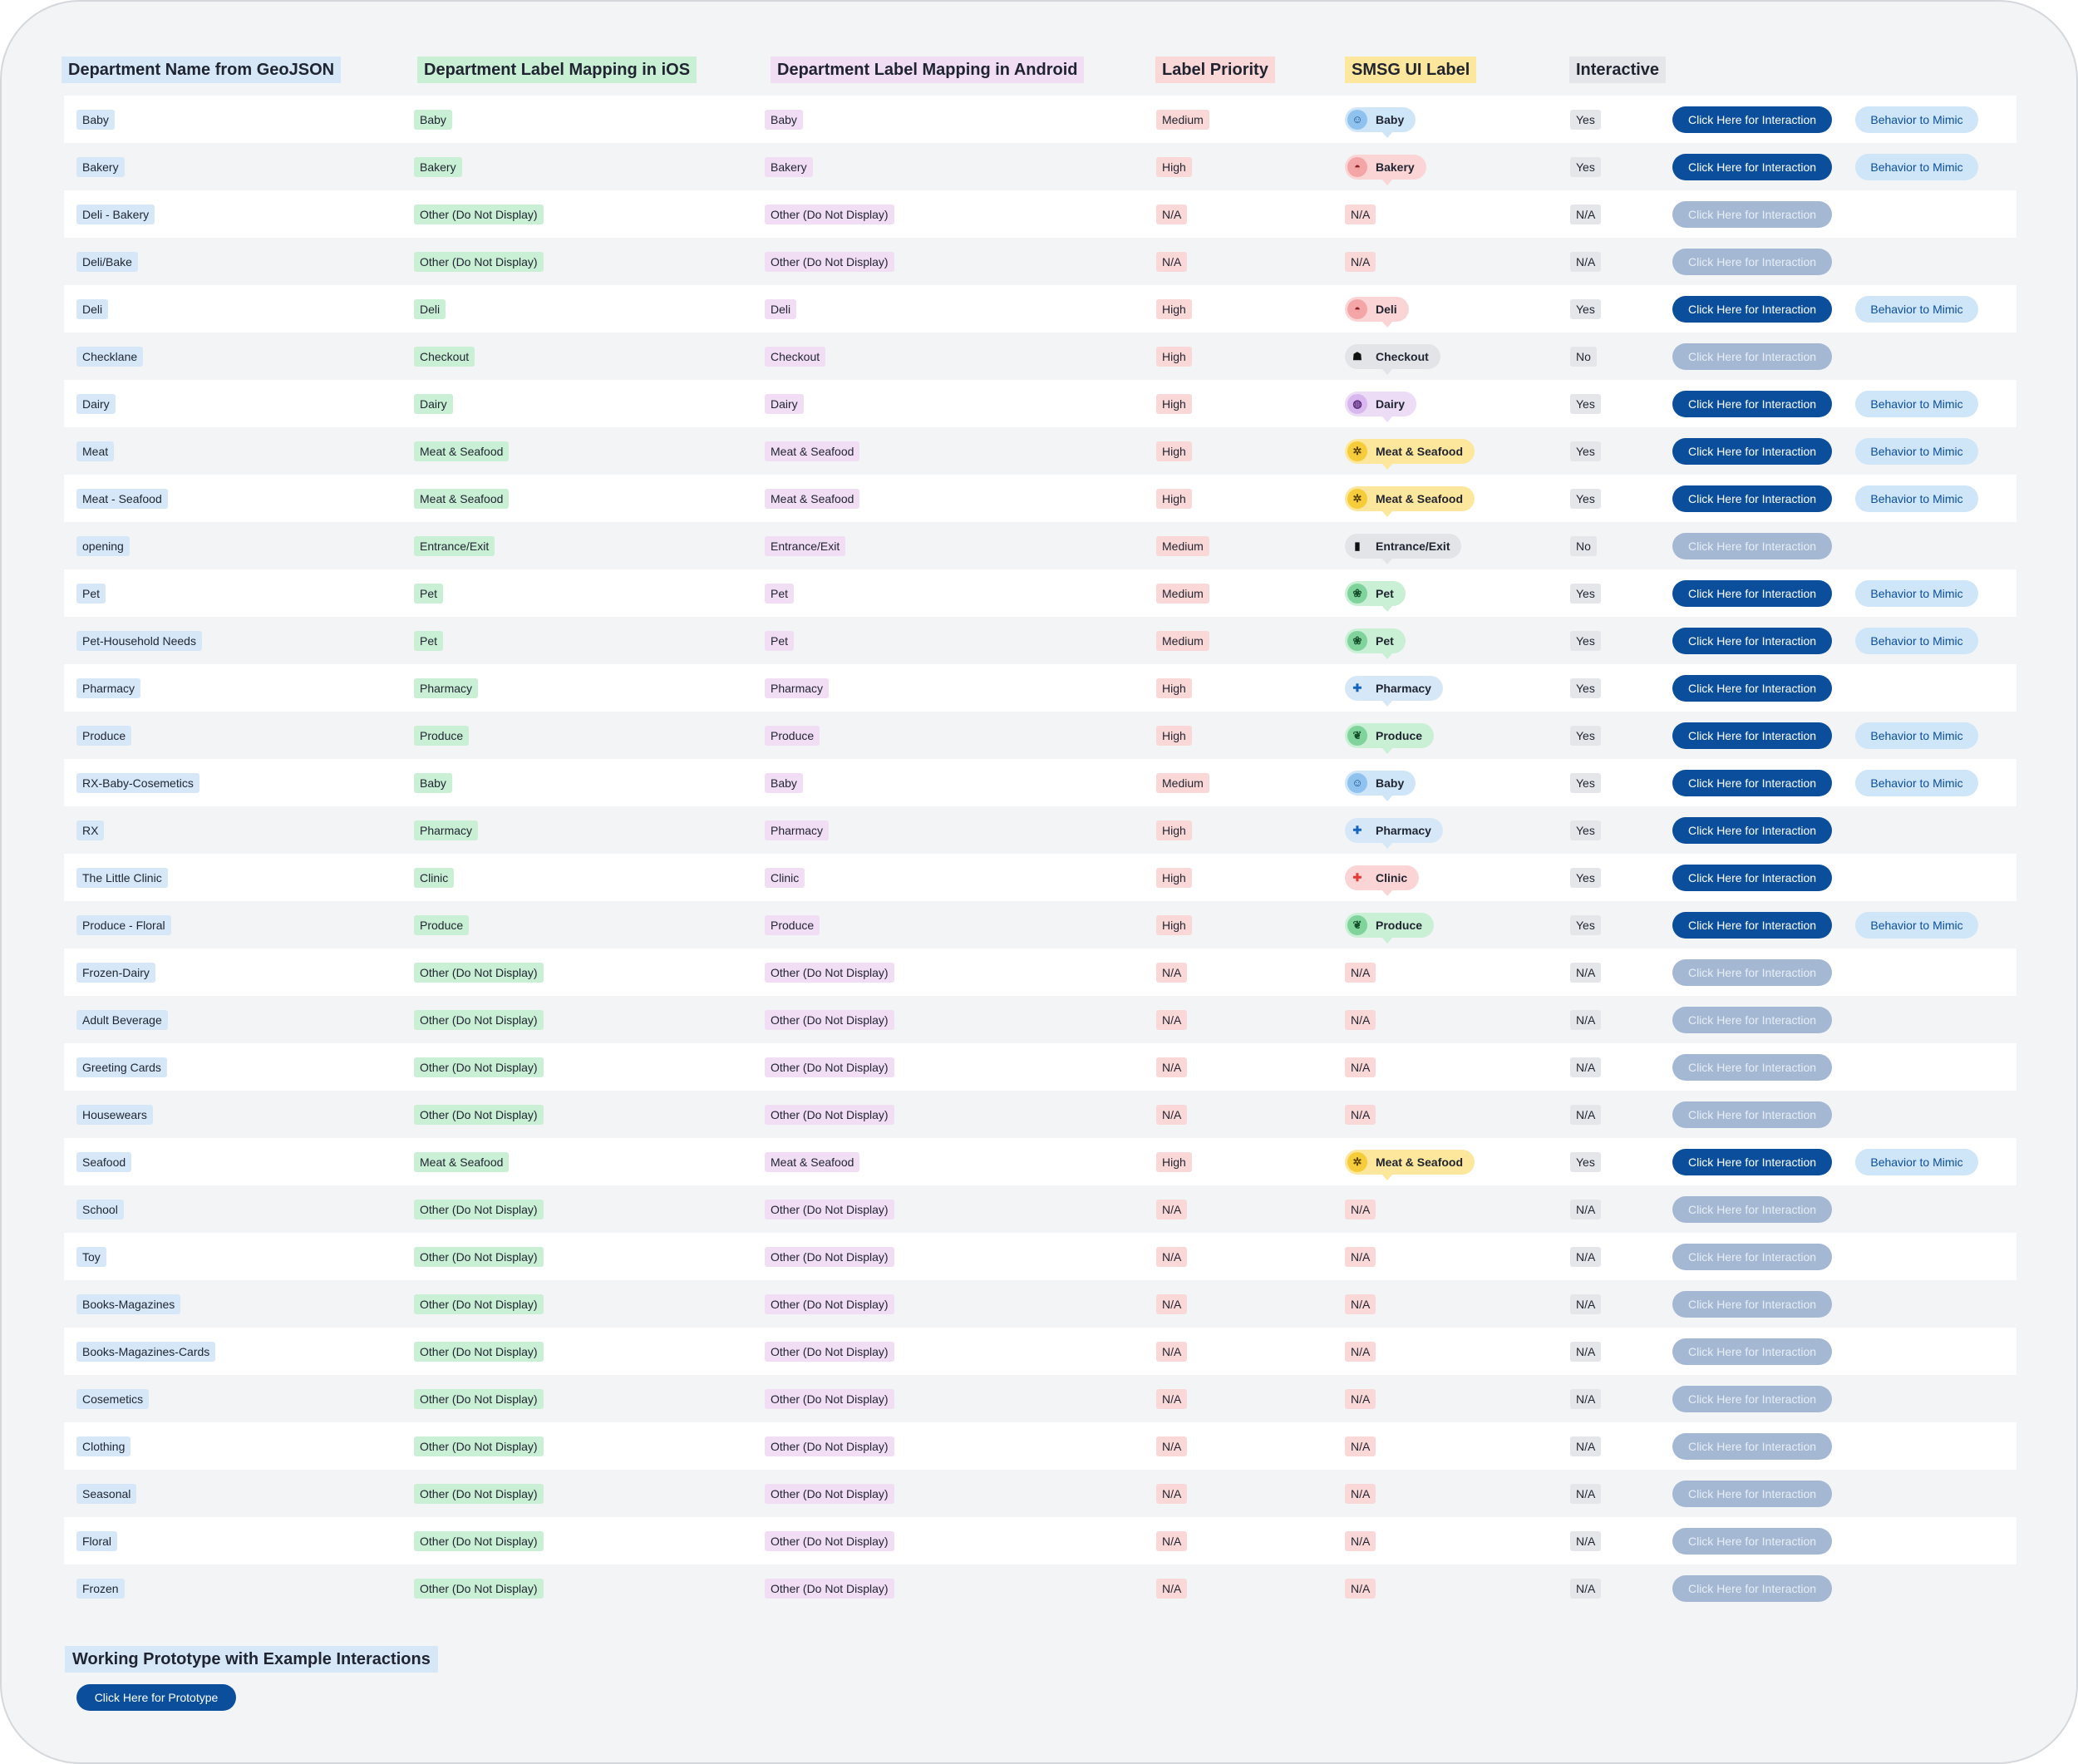 Image resolution: width=2078 pixels, height=1764 pixels. Describe the element at coordinates (1174, 735) in the screenshot. I see `cell-priority: High` at that location.